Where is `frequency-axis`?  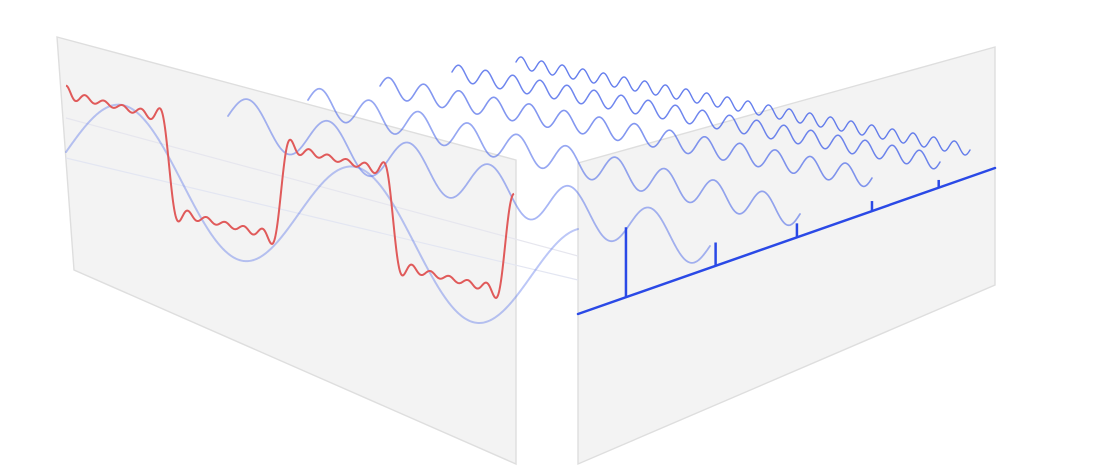 frequency-axis is located at coordinates (786, 241).